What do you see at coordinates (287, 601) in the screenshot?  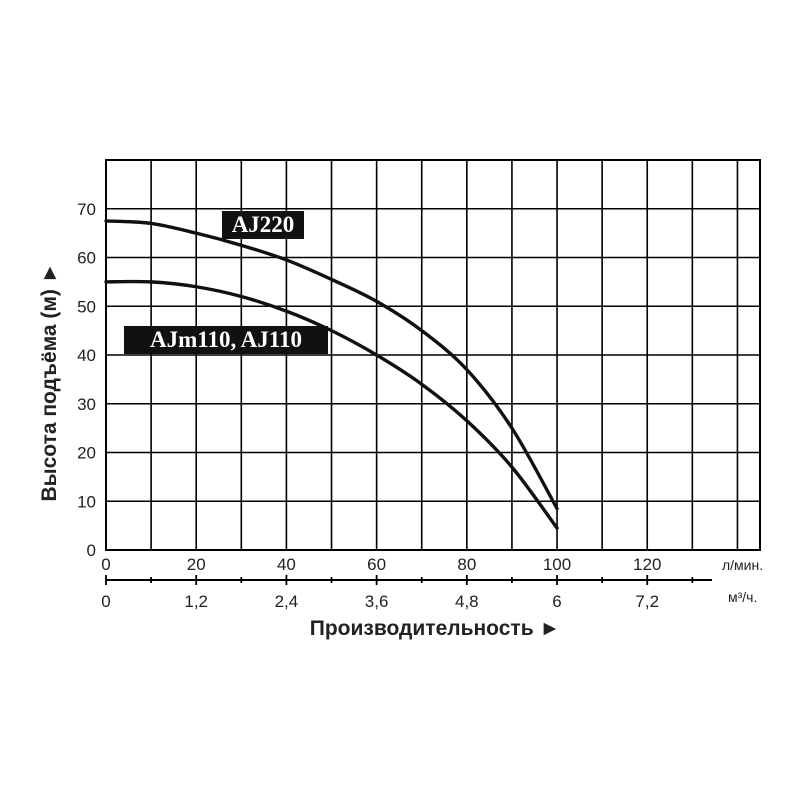 I see `x-tick-label-secondary: 2,4` at bounding box center [287, 601].